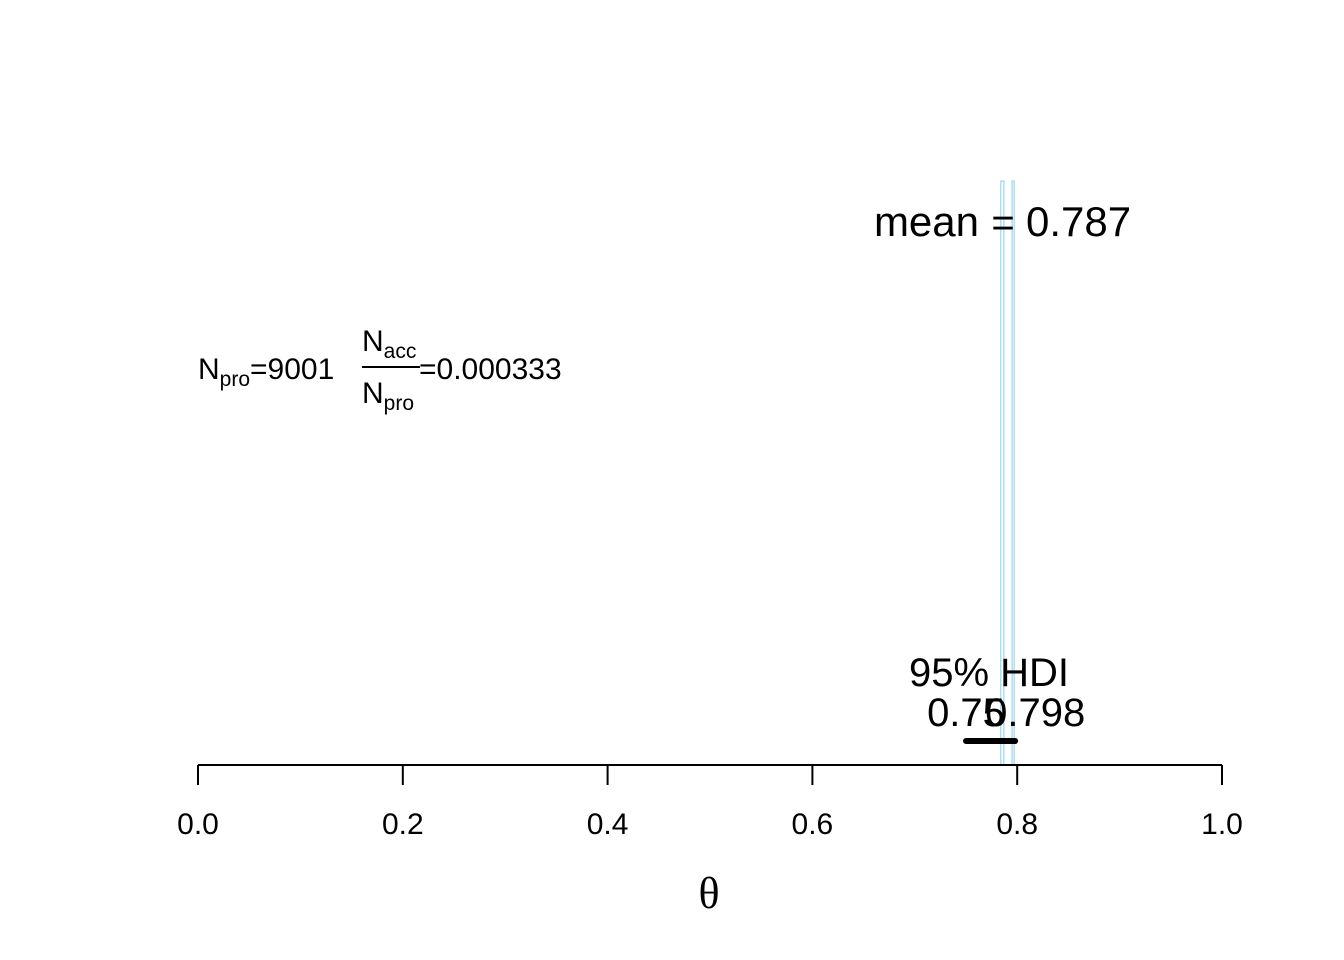 The height and width of the screenshot is (960, 1344). I want to click on x-tick-label: 0.8, so click(1017, 824).